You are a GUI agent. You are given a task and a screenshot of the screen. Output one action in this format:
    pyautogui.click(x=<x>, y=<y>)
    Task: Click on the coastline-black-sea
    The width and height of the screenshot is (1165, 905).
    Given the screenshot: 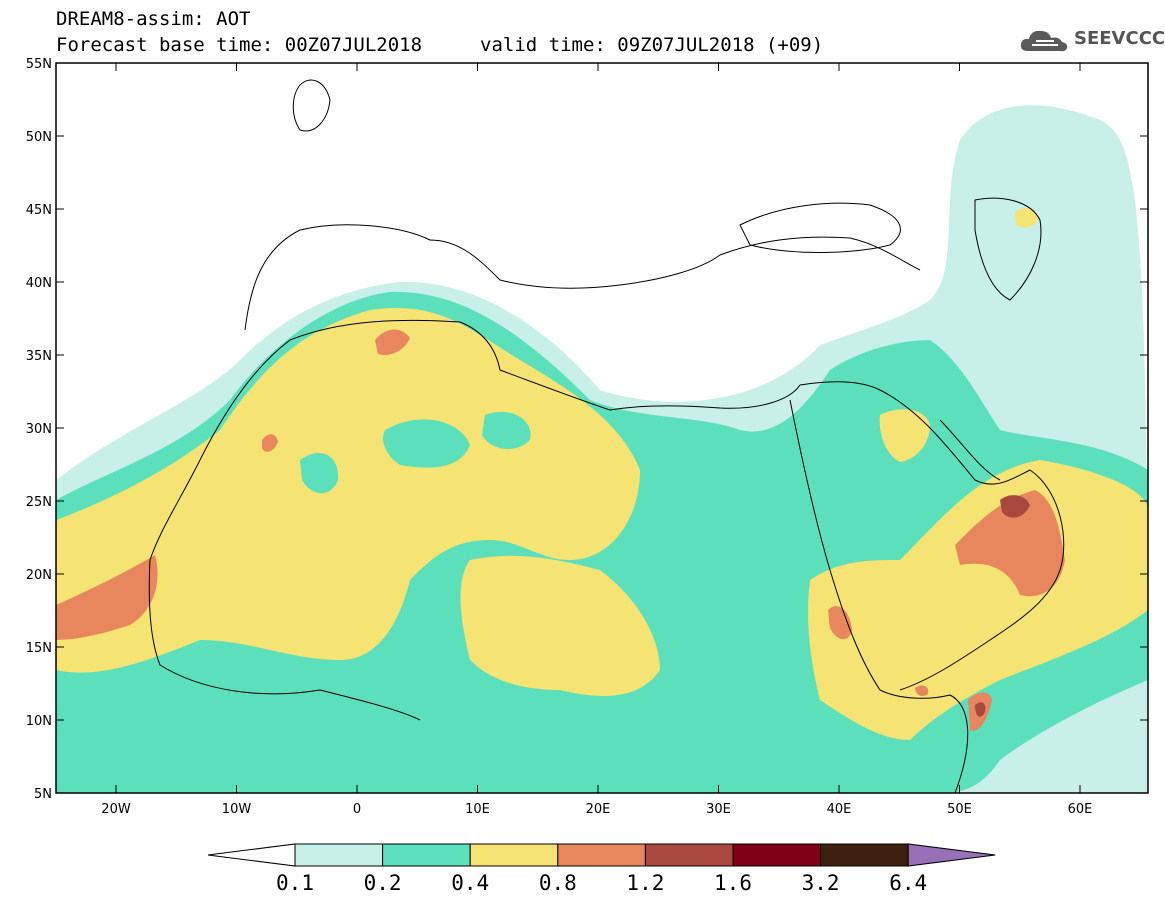 What is the action you would take?
    pyautogui.click(x=820, y=227)
    